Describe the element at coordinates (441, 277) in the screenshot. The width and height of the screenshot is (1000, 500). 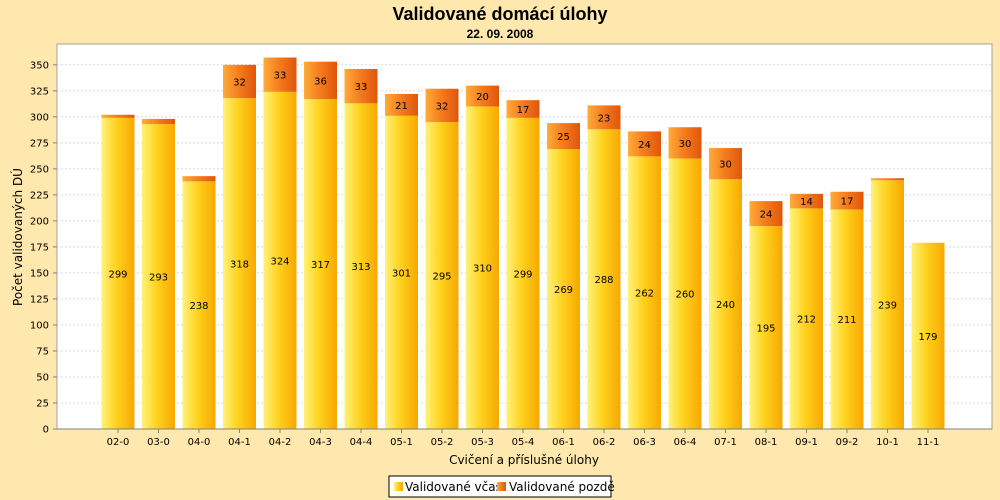
I see `data-label-on-time: 295` at that location.